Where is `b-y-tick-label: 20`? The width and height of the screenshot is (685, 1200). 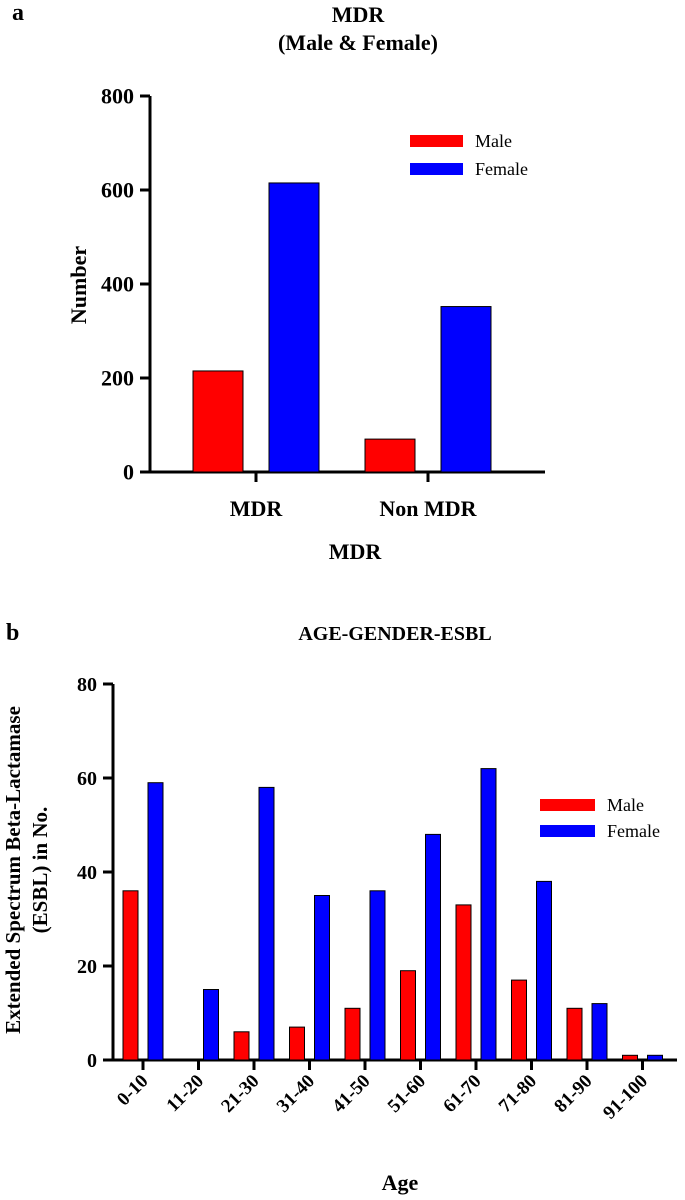 b-y-tick-label: 20 is located at coordinates (87, 967).